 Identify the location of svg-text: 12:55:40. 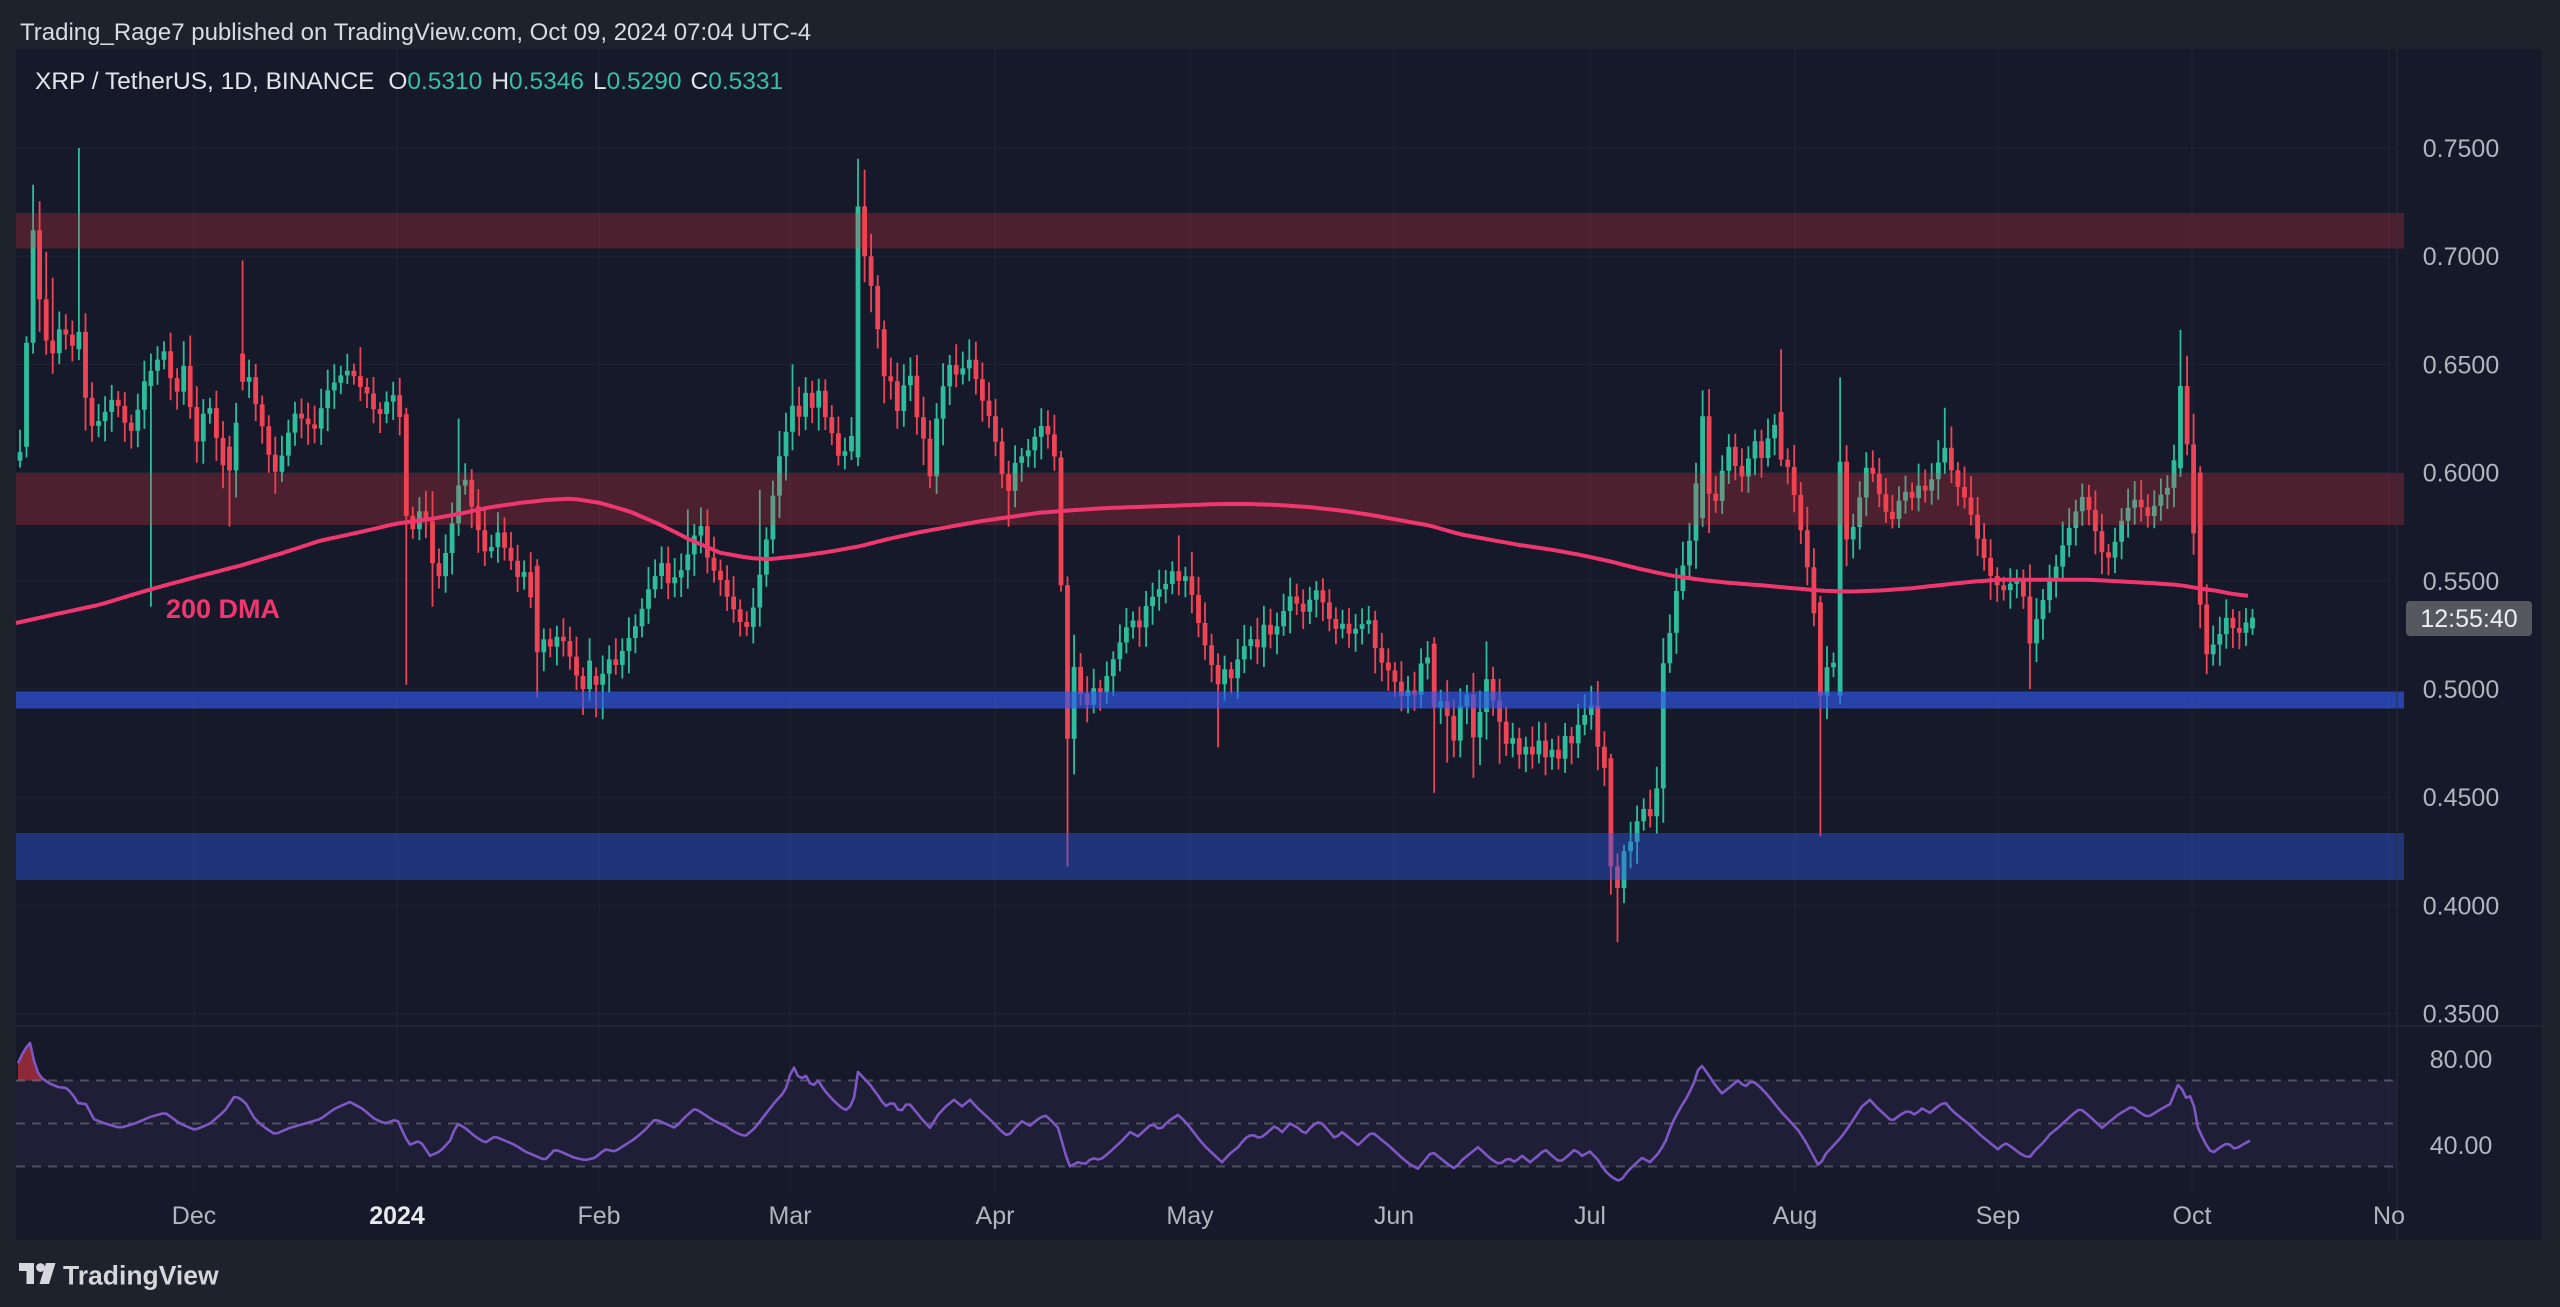
(2468, 619).